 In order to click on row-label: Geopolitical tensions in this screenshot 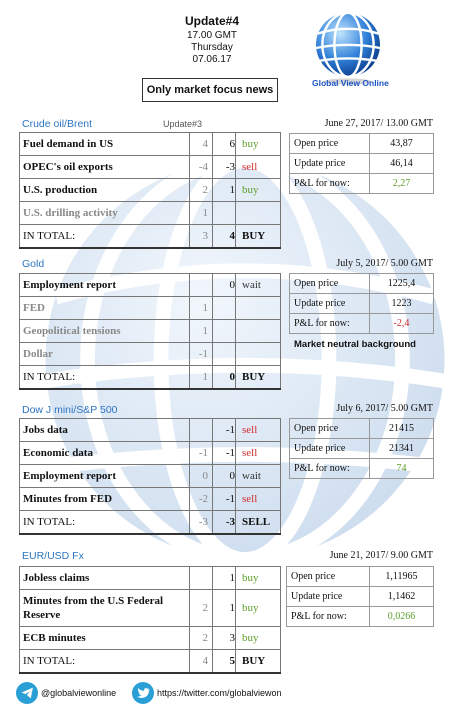, I will do `click(104, 331)`.